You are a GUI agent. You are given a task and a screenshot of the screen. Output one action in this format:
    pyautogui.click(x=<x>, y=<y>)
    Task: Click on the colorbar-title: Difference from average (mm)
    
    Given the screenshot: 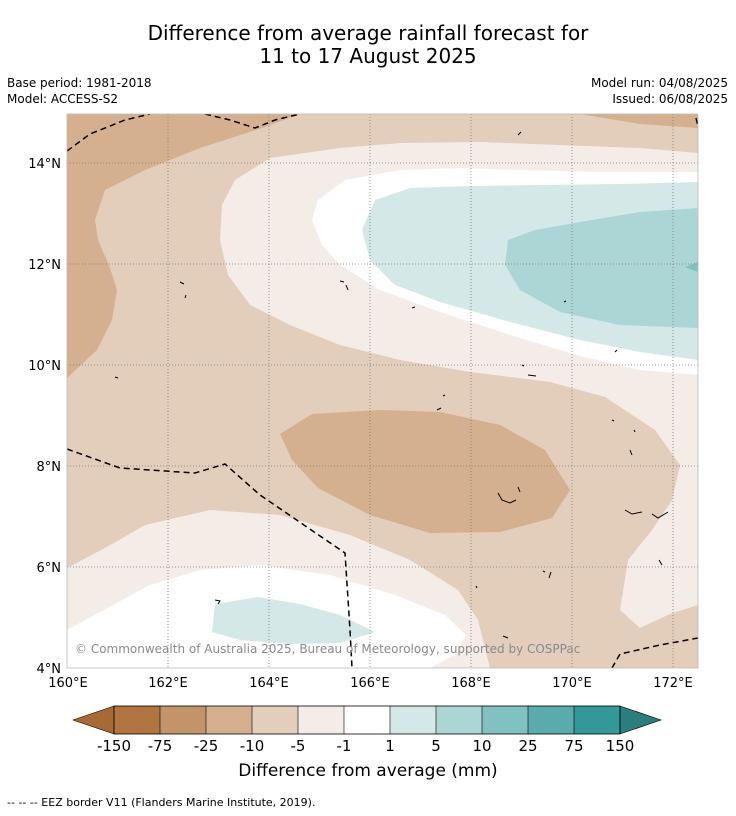 What is the action you would take?
    pyautogui.click(x=368, y=771)
    